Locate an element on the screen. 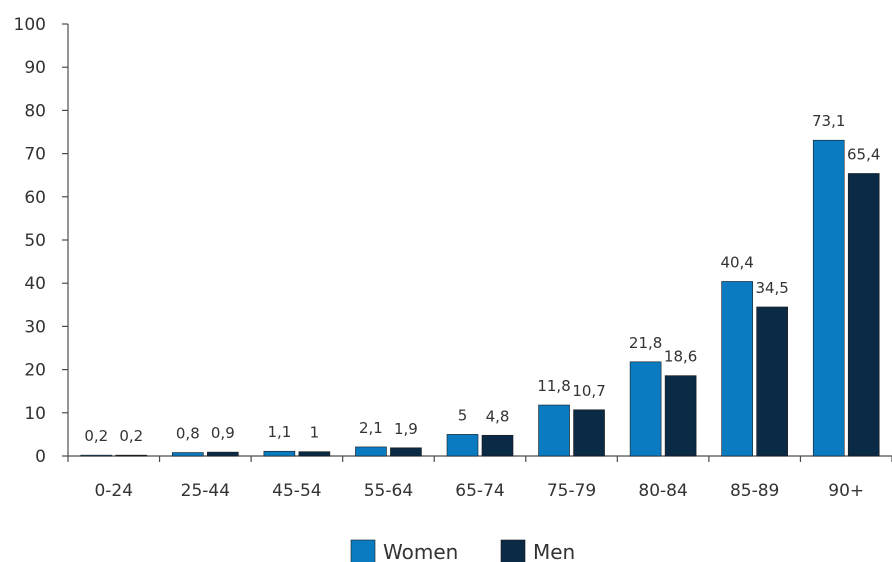  data-label-women: 0,2 is located at coordinates (96, 436).